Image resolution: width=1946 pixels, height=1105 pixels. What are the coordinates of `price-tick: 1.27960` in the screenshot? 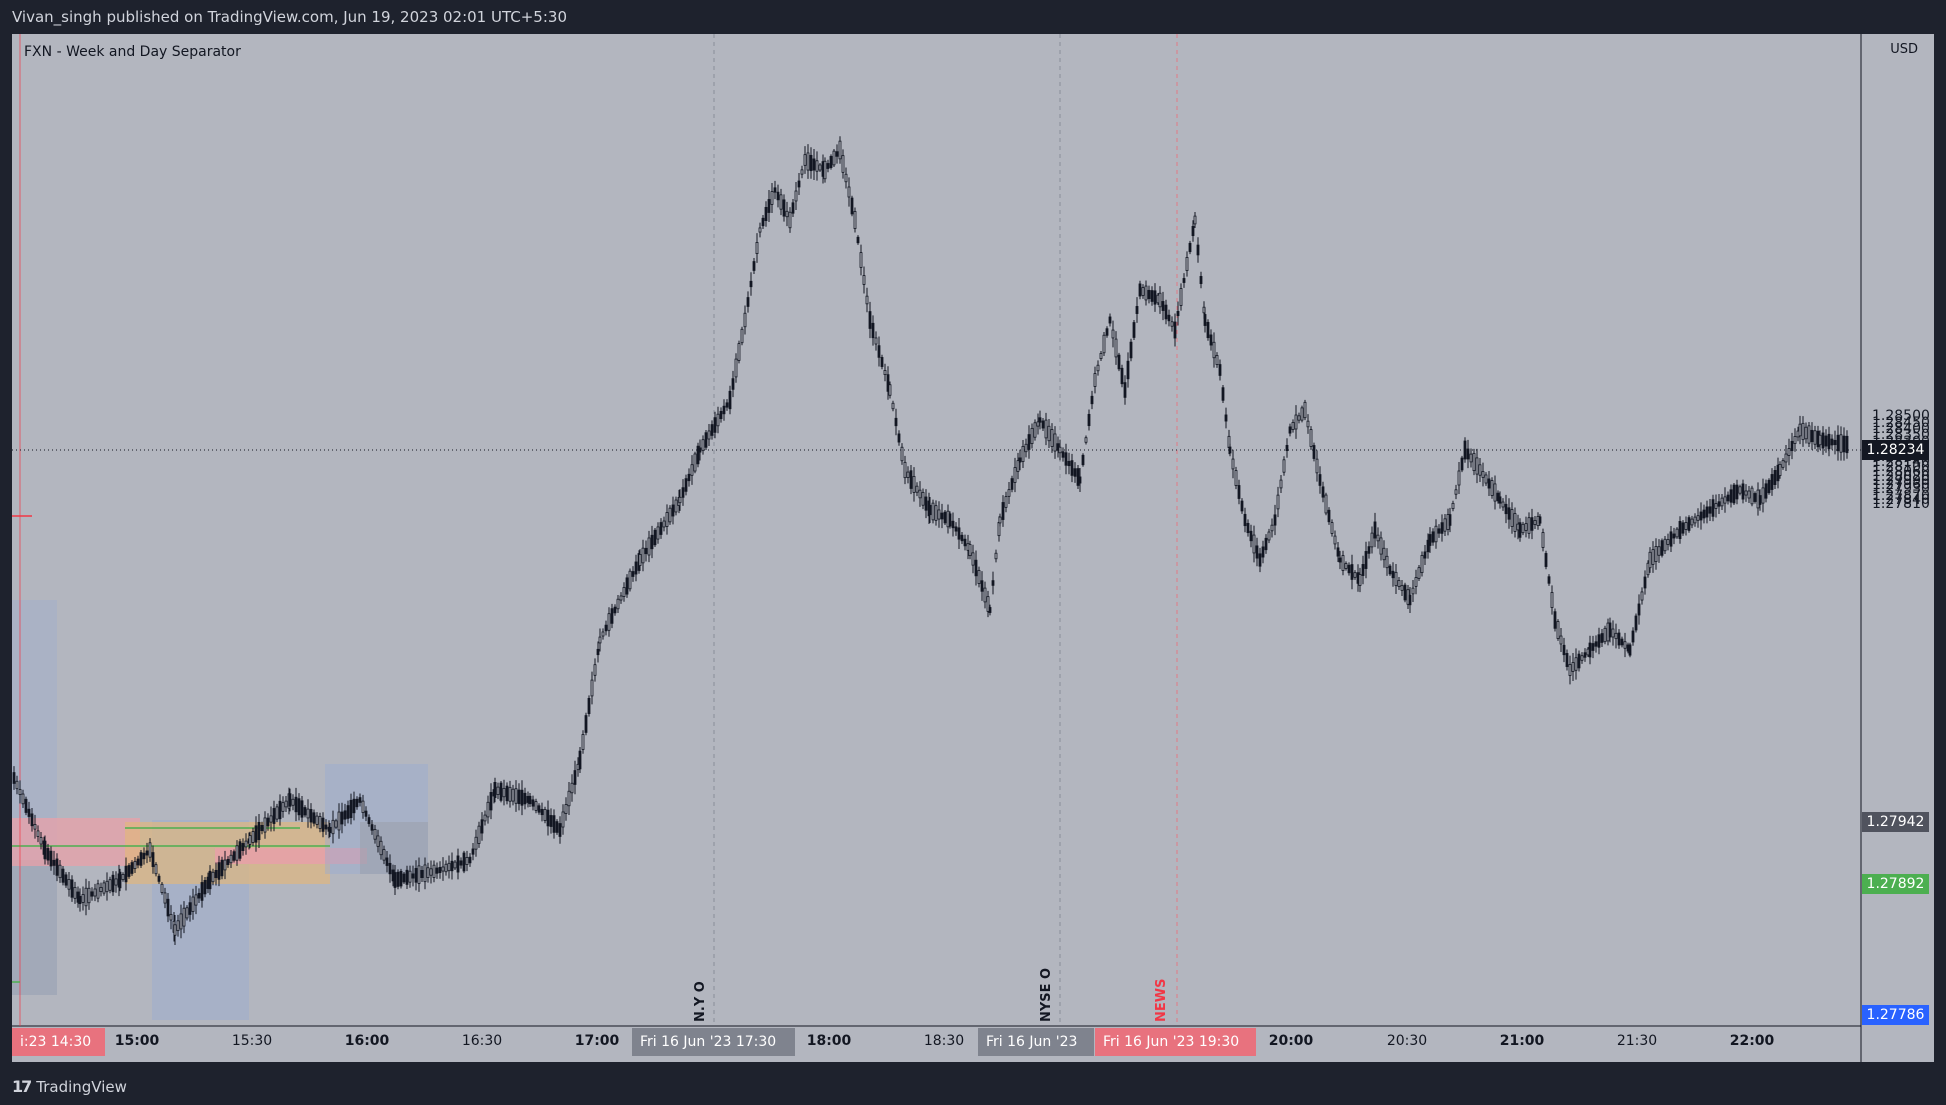 It's located at (1901, 484).